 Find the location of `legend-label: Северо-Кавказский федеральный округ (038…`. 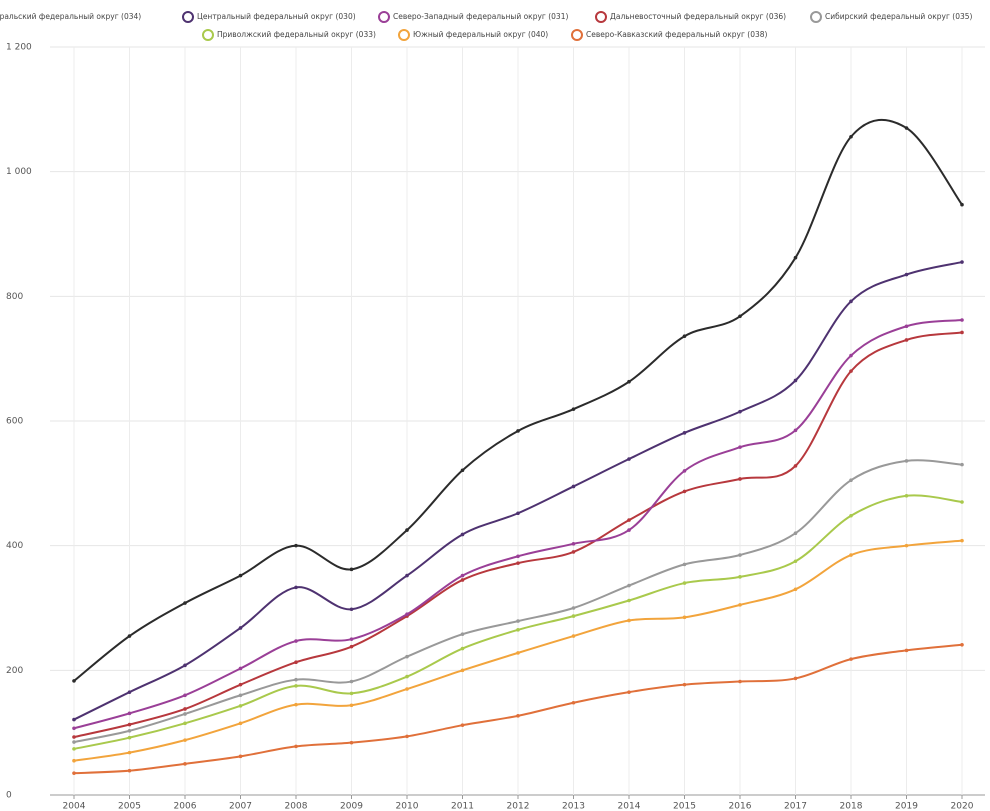

legend-label: Северо-Кавказский федеральный округ (038… is located at coordinates (677, 34).